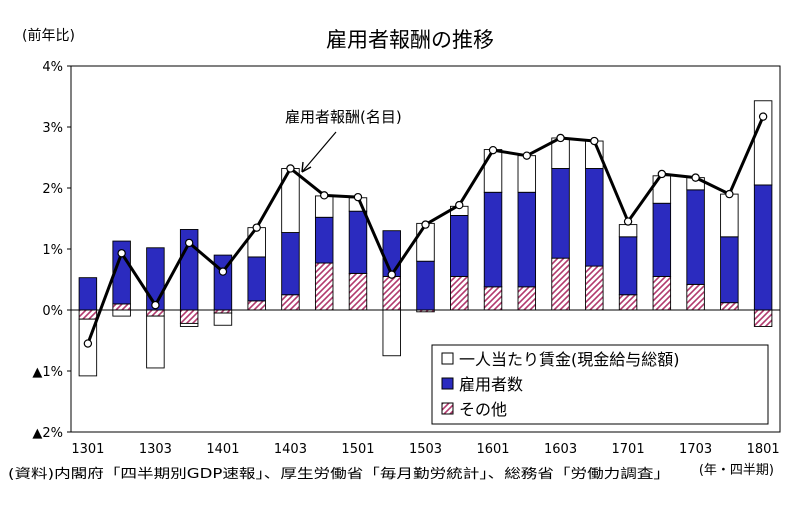 This screenshot has width=811, height=521. I want to click on x-tick-label: 1701, so click(628, 449).